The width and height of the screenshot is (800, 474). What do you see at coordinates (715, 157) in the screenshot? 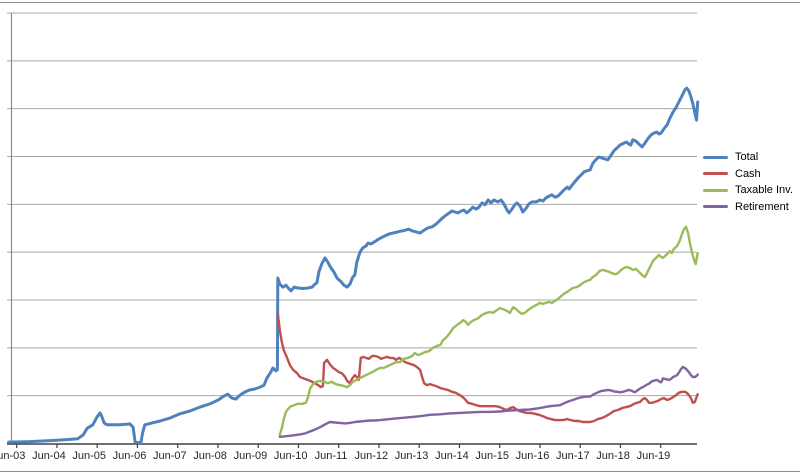
I see `legend-swatch-total` at bounding box center [715, 157].